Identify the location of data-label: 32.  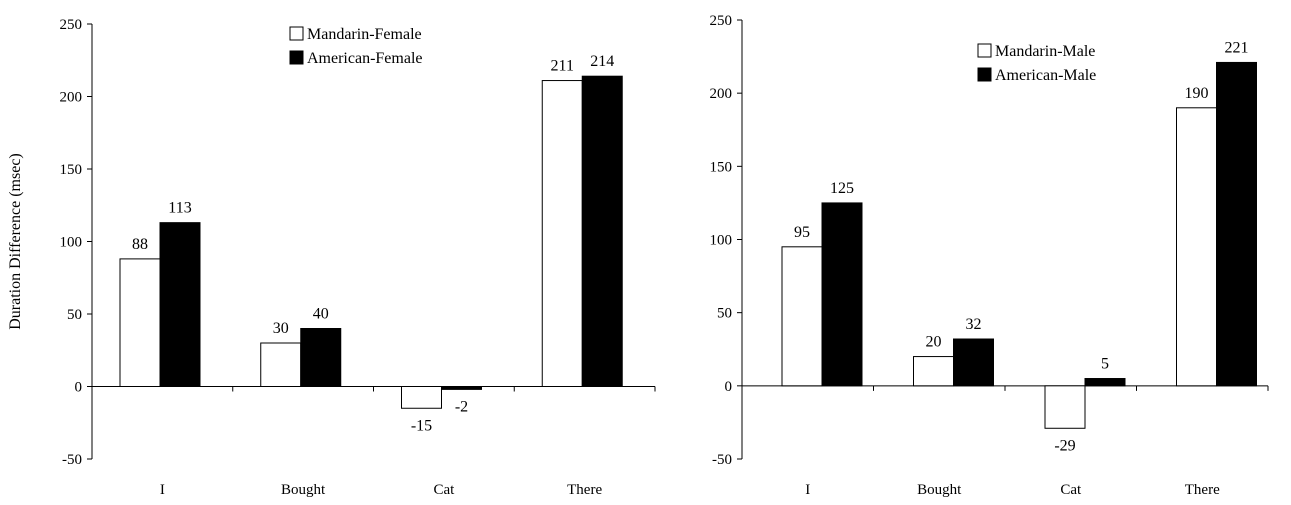
(974, 324).